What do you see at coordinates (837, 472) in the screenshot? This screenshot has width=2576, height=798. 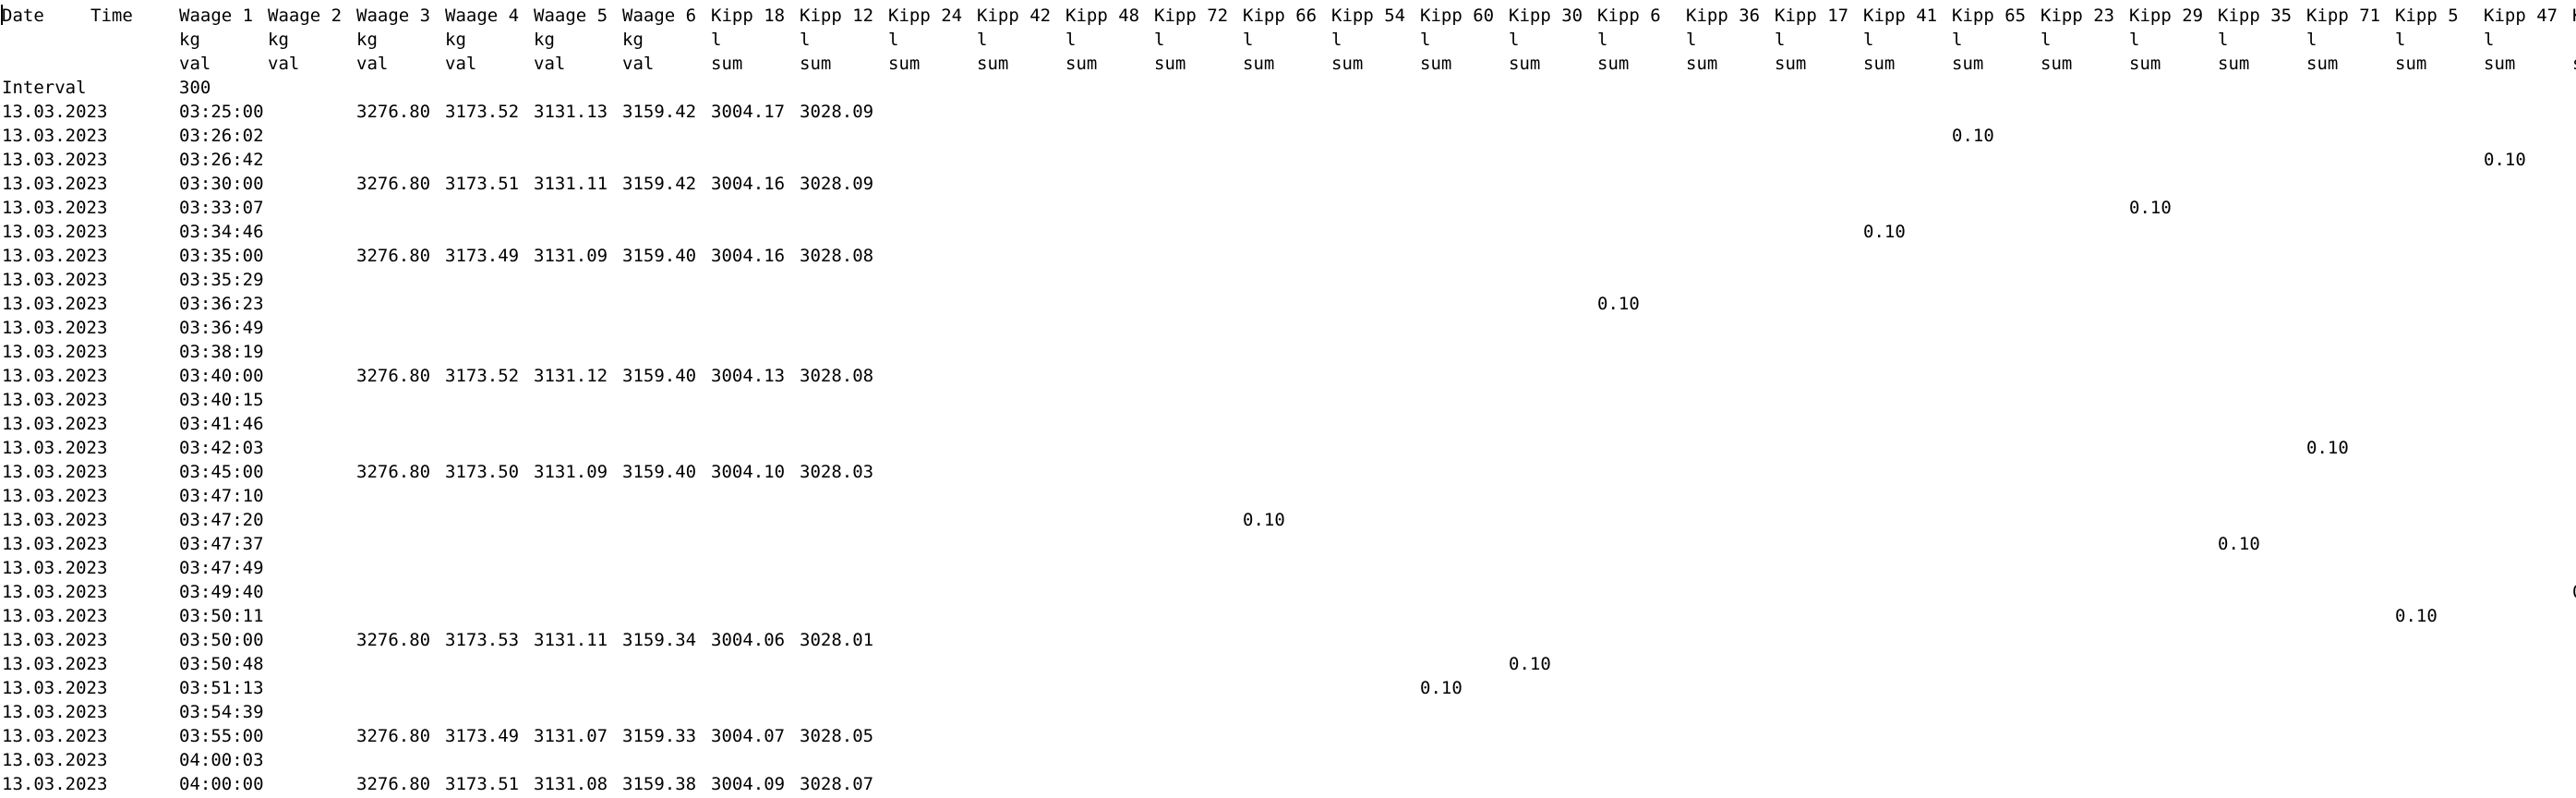 I see `waage-value-cell: 3028.03` at bounding box center [837, 472].